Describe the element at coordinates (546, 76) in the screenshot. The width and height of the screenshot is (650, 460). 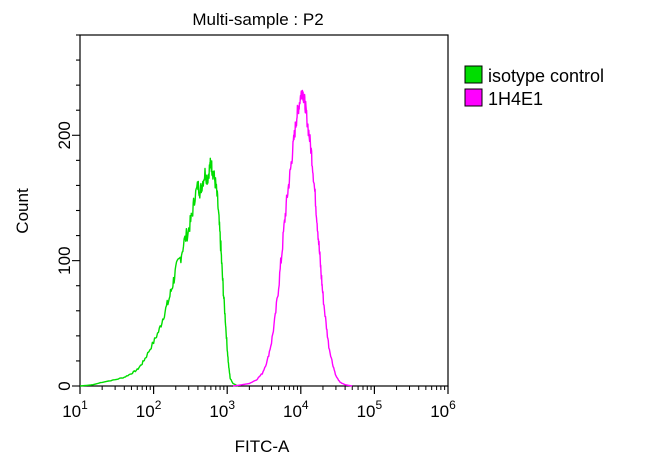
I see `legend-label-isotype-control: isotype control` at that location.